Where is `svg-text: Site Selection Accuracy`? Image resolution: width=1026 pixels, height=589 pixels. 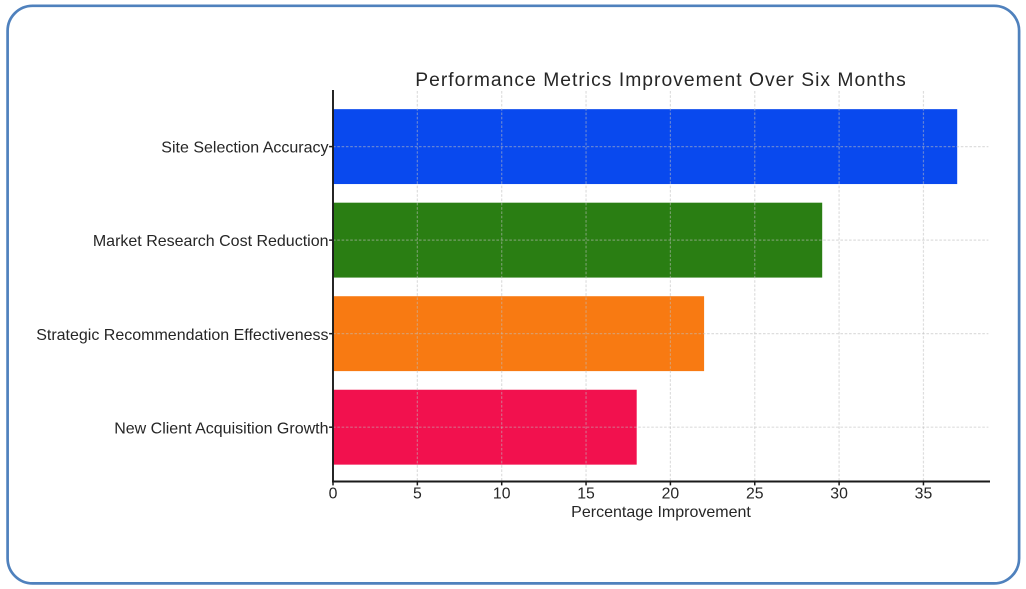 svg-text: Site Selection Accuracy is located at coordinates (244, 148).